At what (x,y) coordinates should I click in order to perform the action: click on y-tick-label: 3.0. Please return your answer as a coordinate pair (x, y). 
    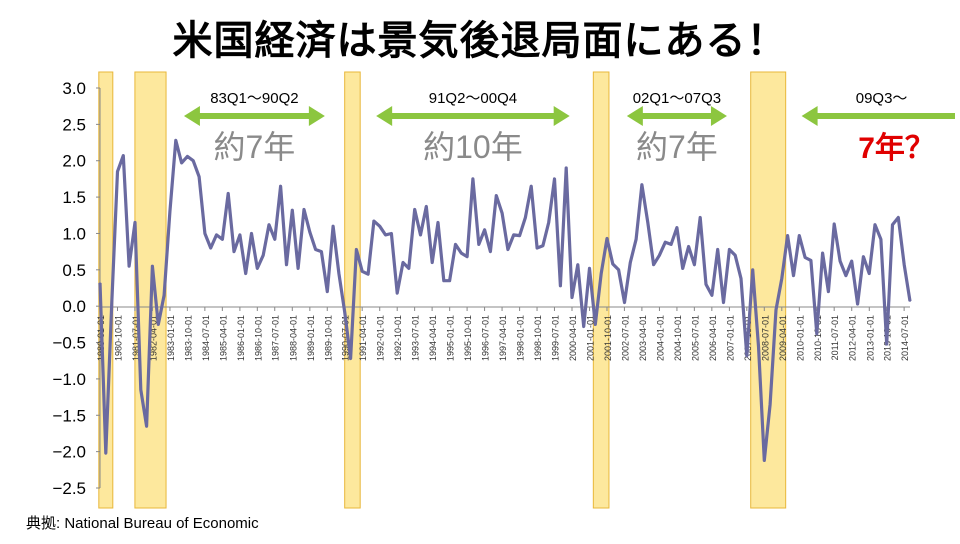
    Looking at the image, I should click on (74, 88).